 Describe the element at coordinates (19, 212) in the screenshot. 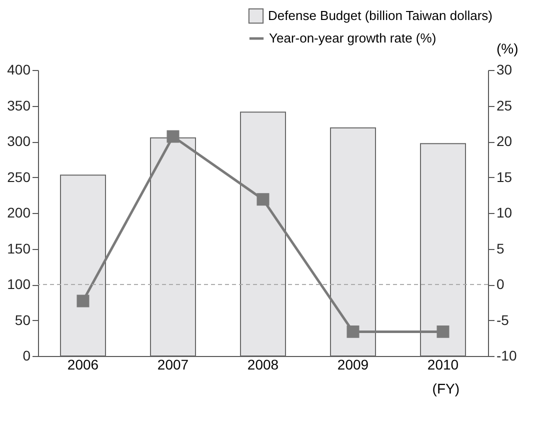

I see `y-tick-label: 200` at that location.